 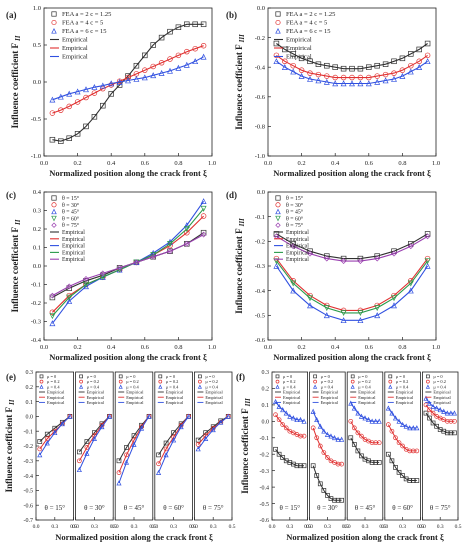 I want to click on x-tick-label: 0.4, so click(x=335, y=163).